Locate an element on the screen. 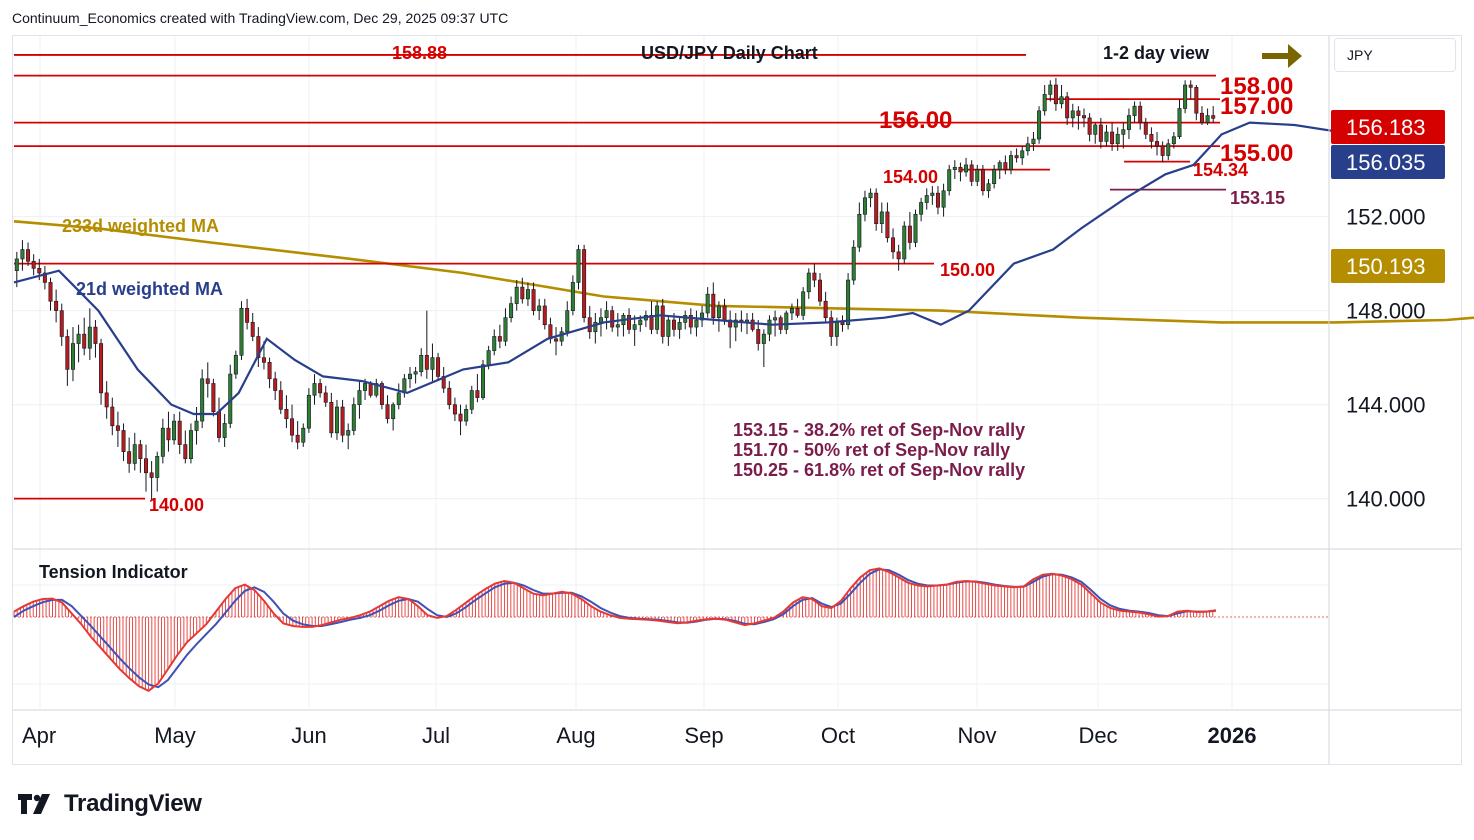 The height and width of the screenshot is (840, 1474). price-badge: 156.183 is located at coordinates (1388, 127).